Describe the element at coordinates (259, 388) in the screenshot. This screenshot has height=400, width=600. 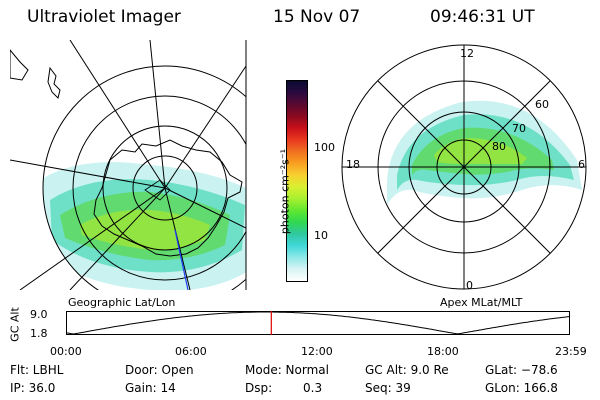
I see `dsp-label: Dsp:` at that location.